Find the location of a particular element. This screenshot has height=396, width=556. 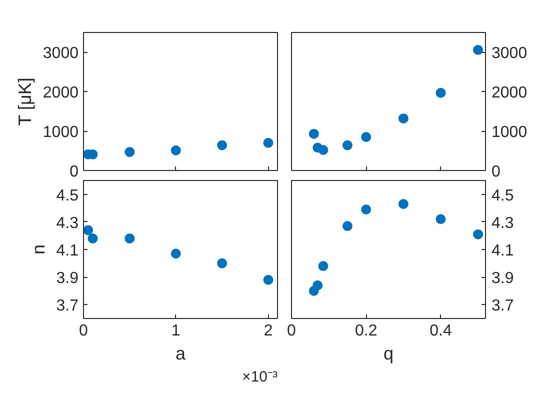

y2-tick-label: 3.7 is located at coordinates (503, 306).